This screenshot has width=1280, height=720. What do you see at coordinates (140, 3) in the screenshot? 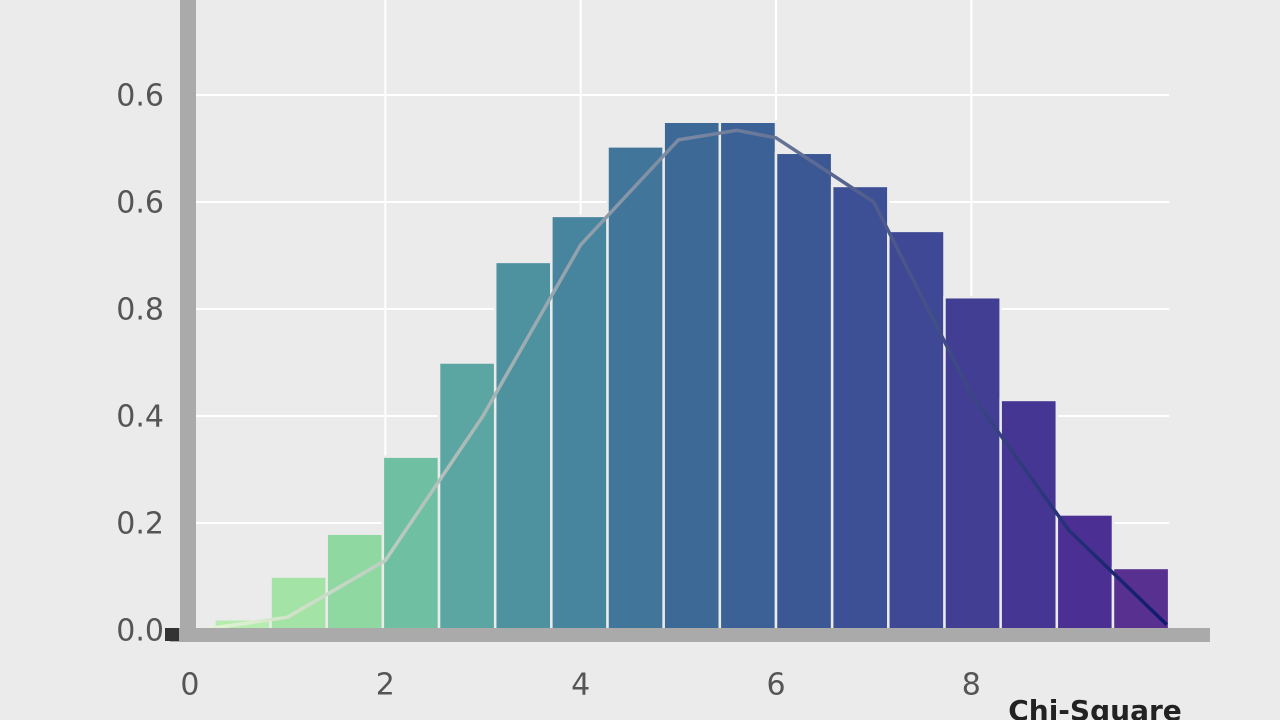
I see `y-tick-label: 0.7` at bounding box center [140, 3].